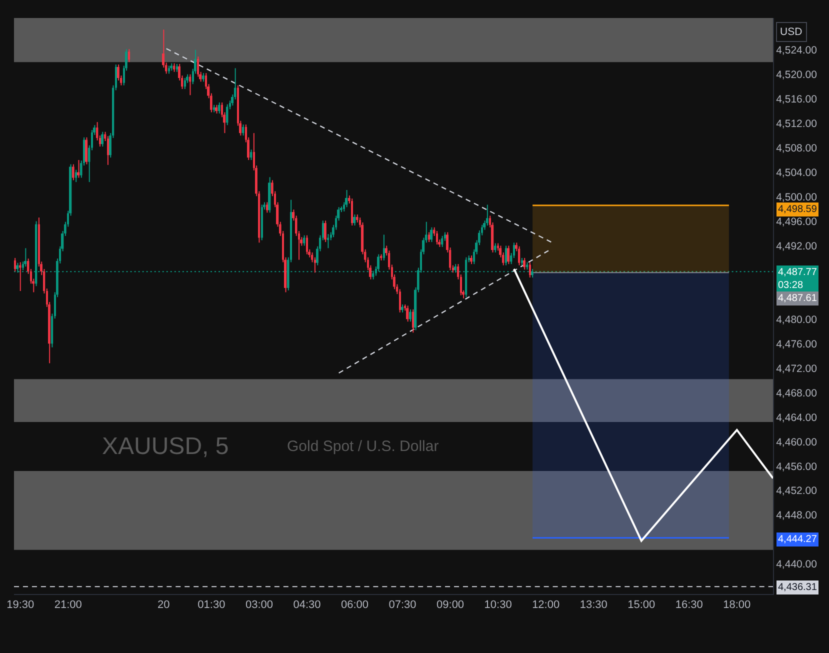  I want to click on x-tick-label: 10:30, so click(498, 605).